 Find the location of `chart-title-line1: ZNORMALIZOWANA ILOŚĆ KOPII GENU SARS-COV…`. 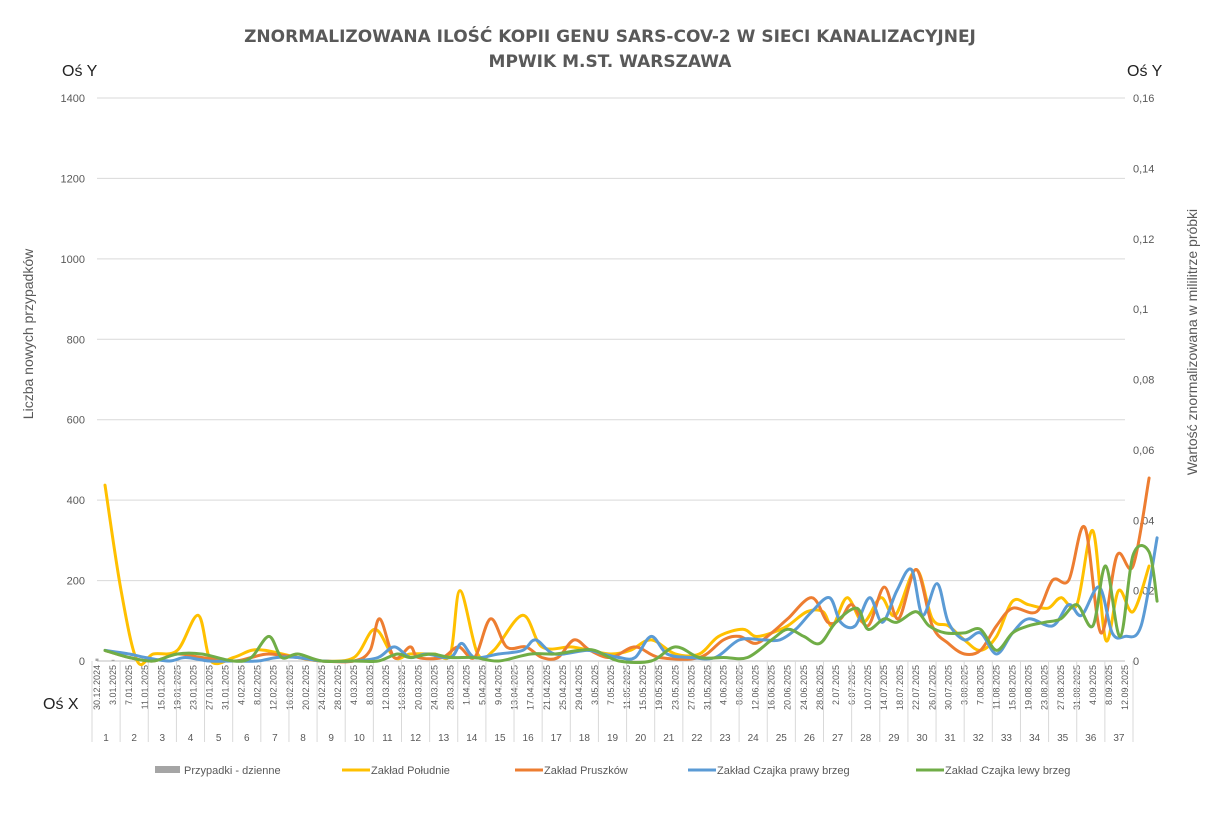

chart-title-line1: ZNORMALIZOWANA ILOŚĆ KOPII GENU SARS-COV… is located at coordinates (610, 36).